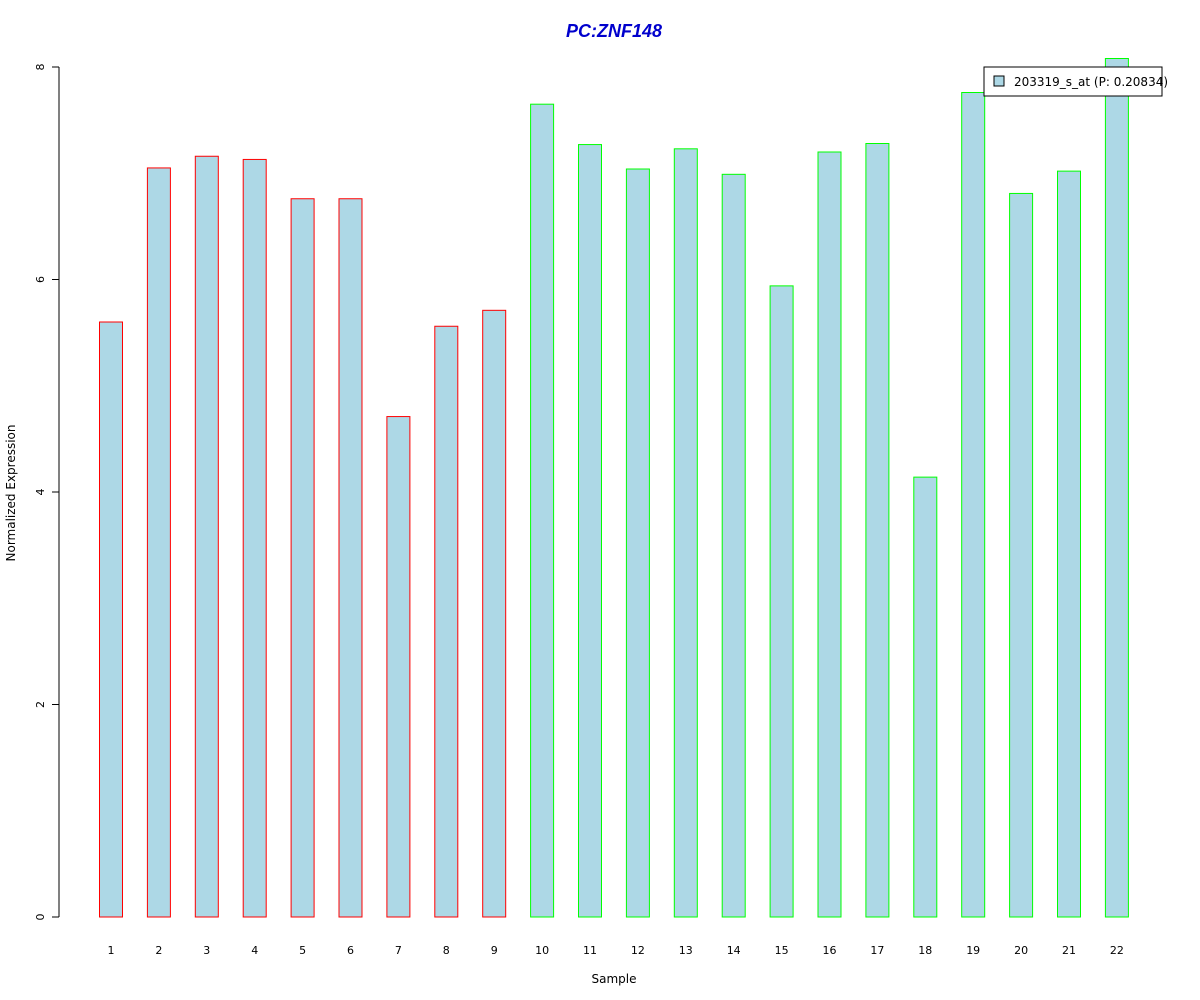 The width and height of the screenshot is (1200, 1000). I want to click on x-tick-label: 14, so click(734, 950).